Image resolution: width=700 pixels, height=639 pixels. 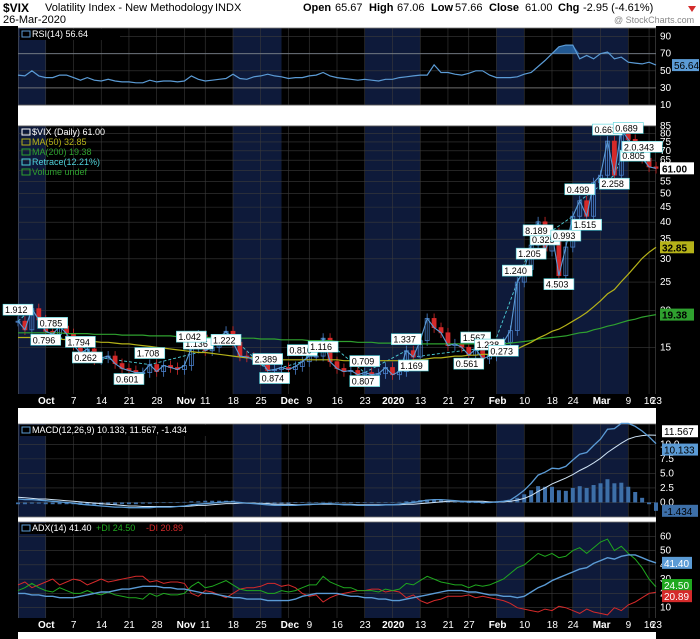 What do you see at coordinates (74, 625) in the screenshot?
I see `x-tick-label: 7` at bounding box center [74, 625].